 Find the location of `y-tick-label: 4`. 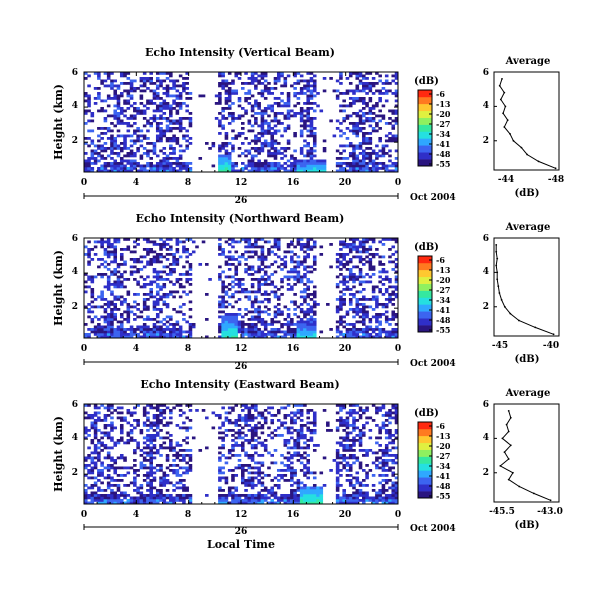

y-tick-label: 4 is located at coordinates (75, 272).